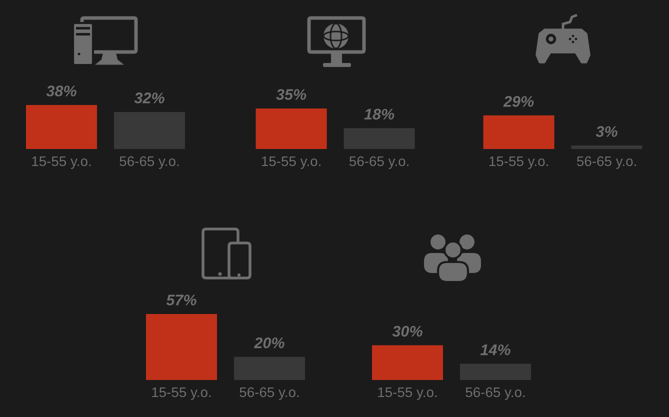 The height and width of the screenshot is (417, 669). I want to click on data-label: 20%, so click(269, 342).